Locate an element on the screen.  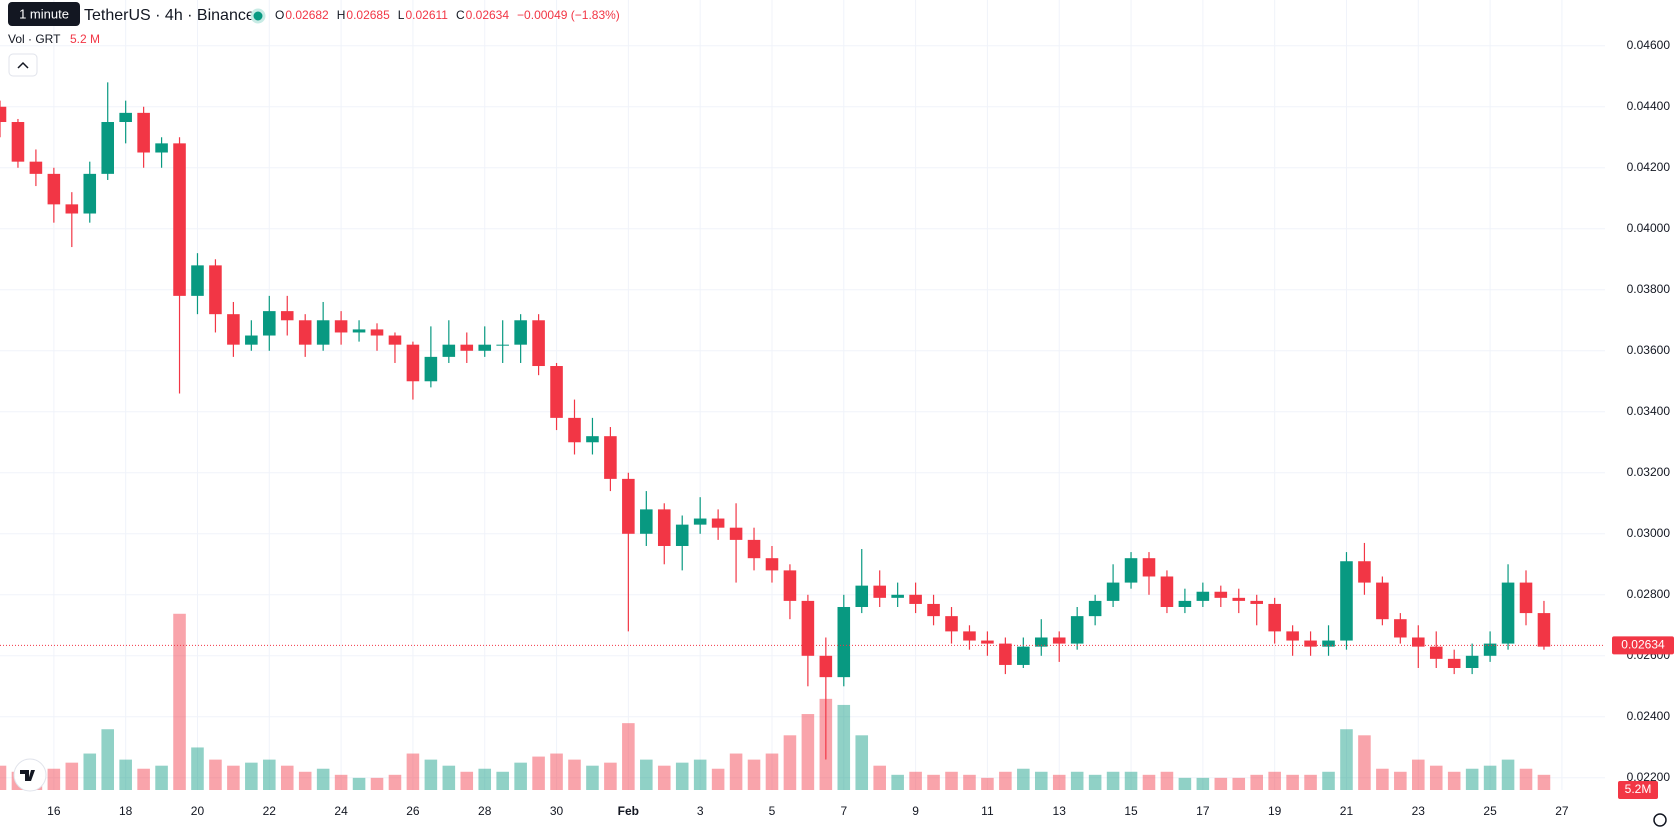
collapse-button is located at coordinates (23, 65).